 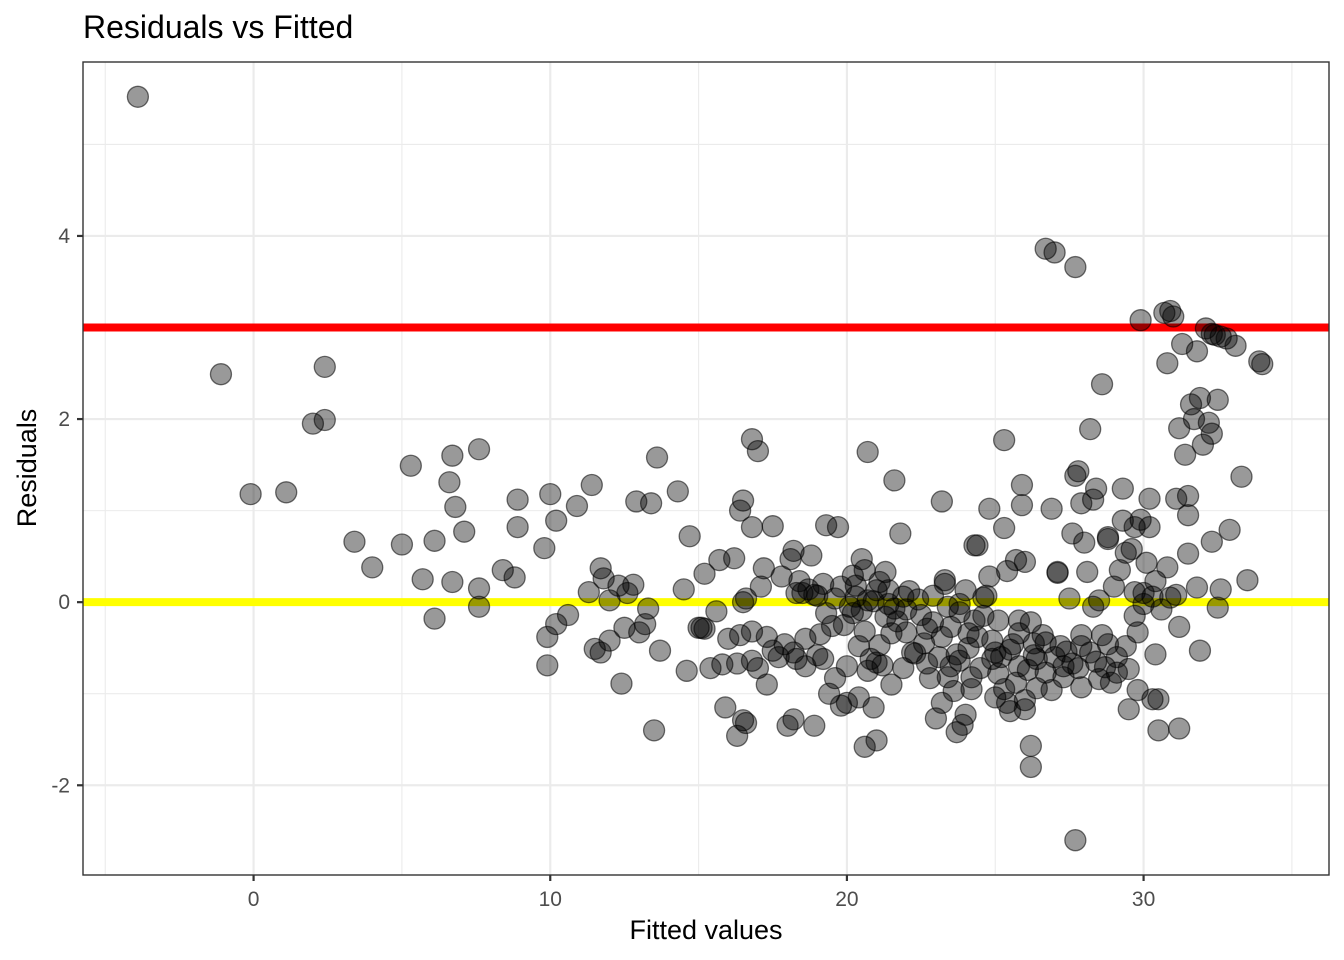 What do you see at coordinates (64, 236) in the screenshot?
I see `y-tick-label: 4` at bounding box center [64, 236].